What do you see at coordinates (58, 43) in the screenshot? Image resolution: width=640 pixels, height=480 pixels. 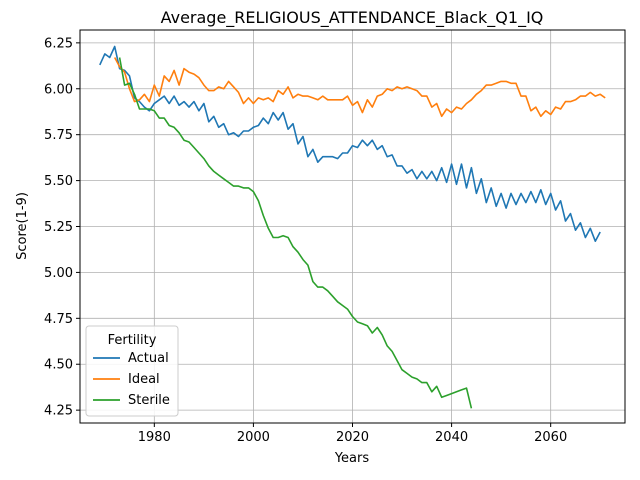 I see `y-tick-label: 6.25` at bounding box center [58, 43].